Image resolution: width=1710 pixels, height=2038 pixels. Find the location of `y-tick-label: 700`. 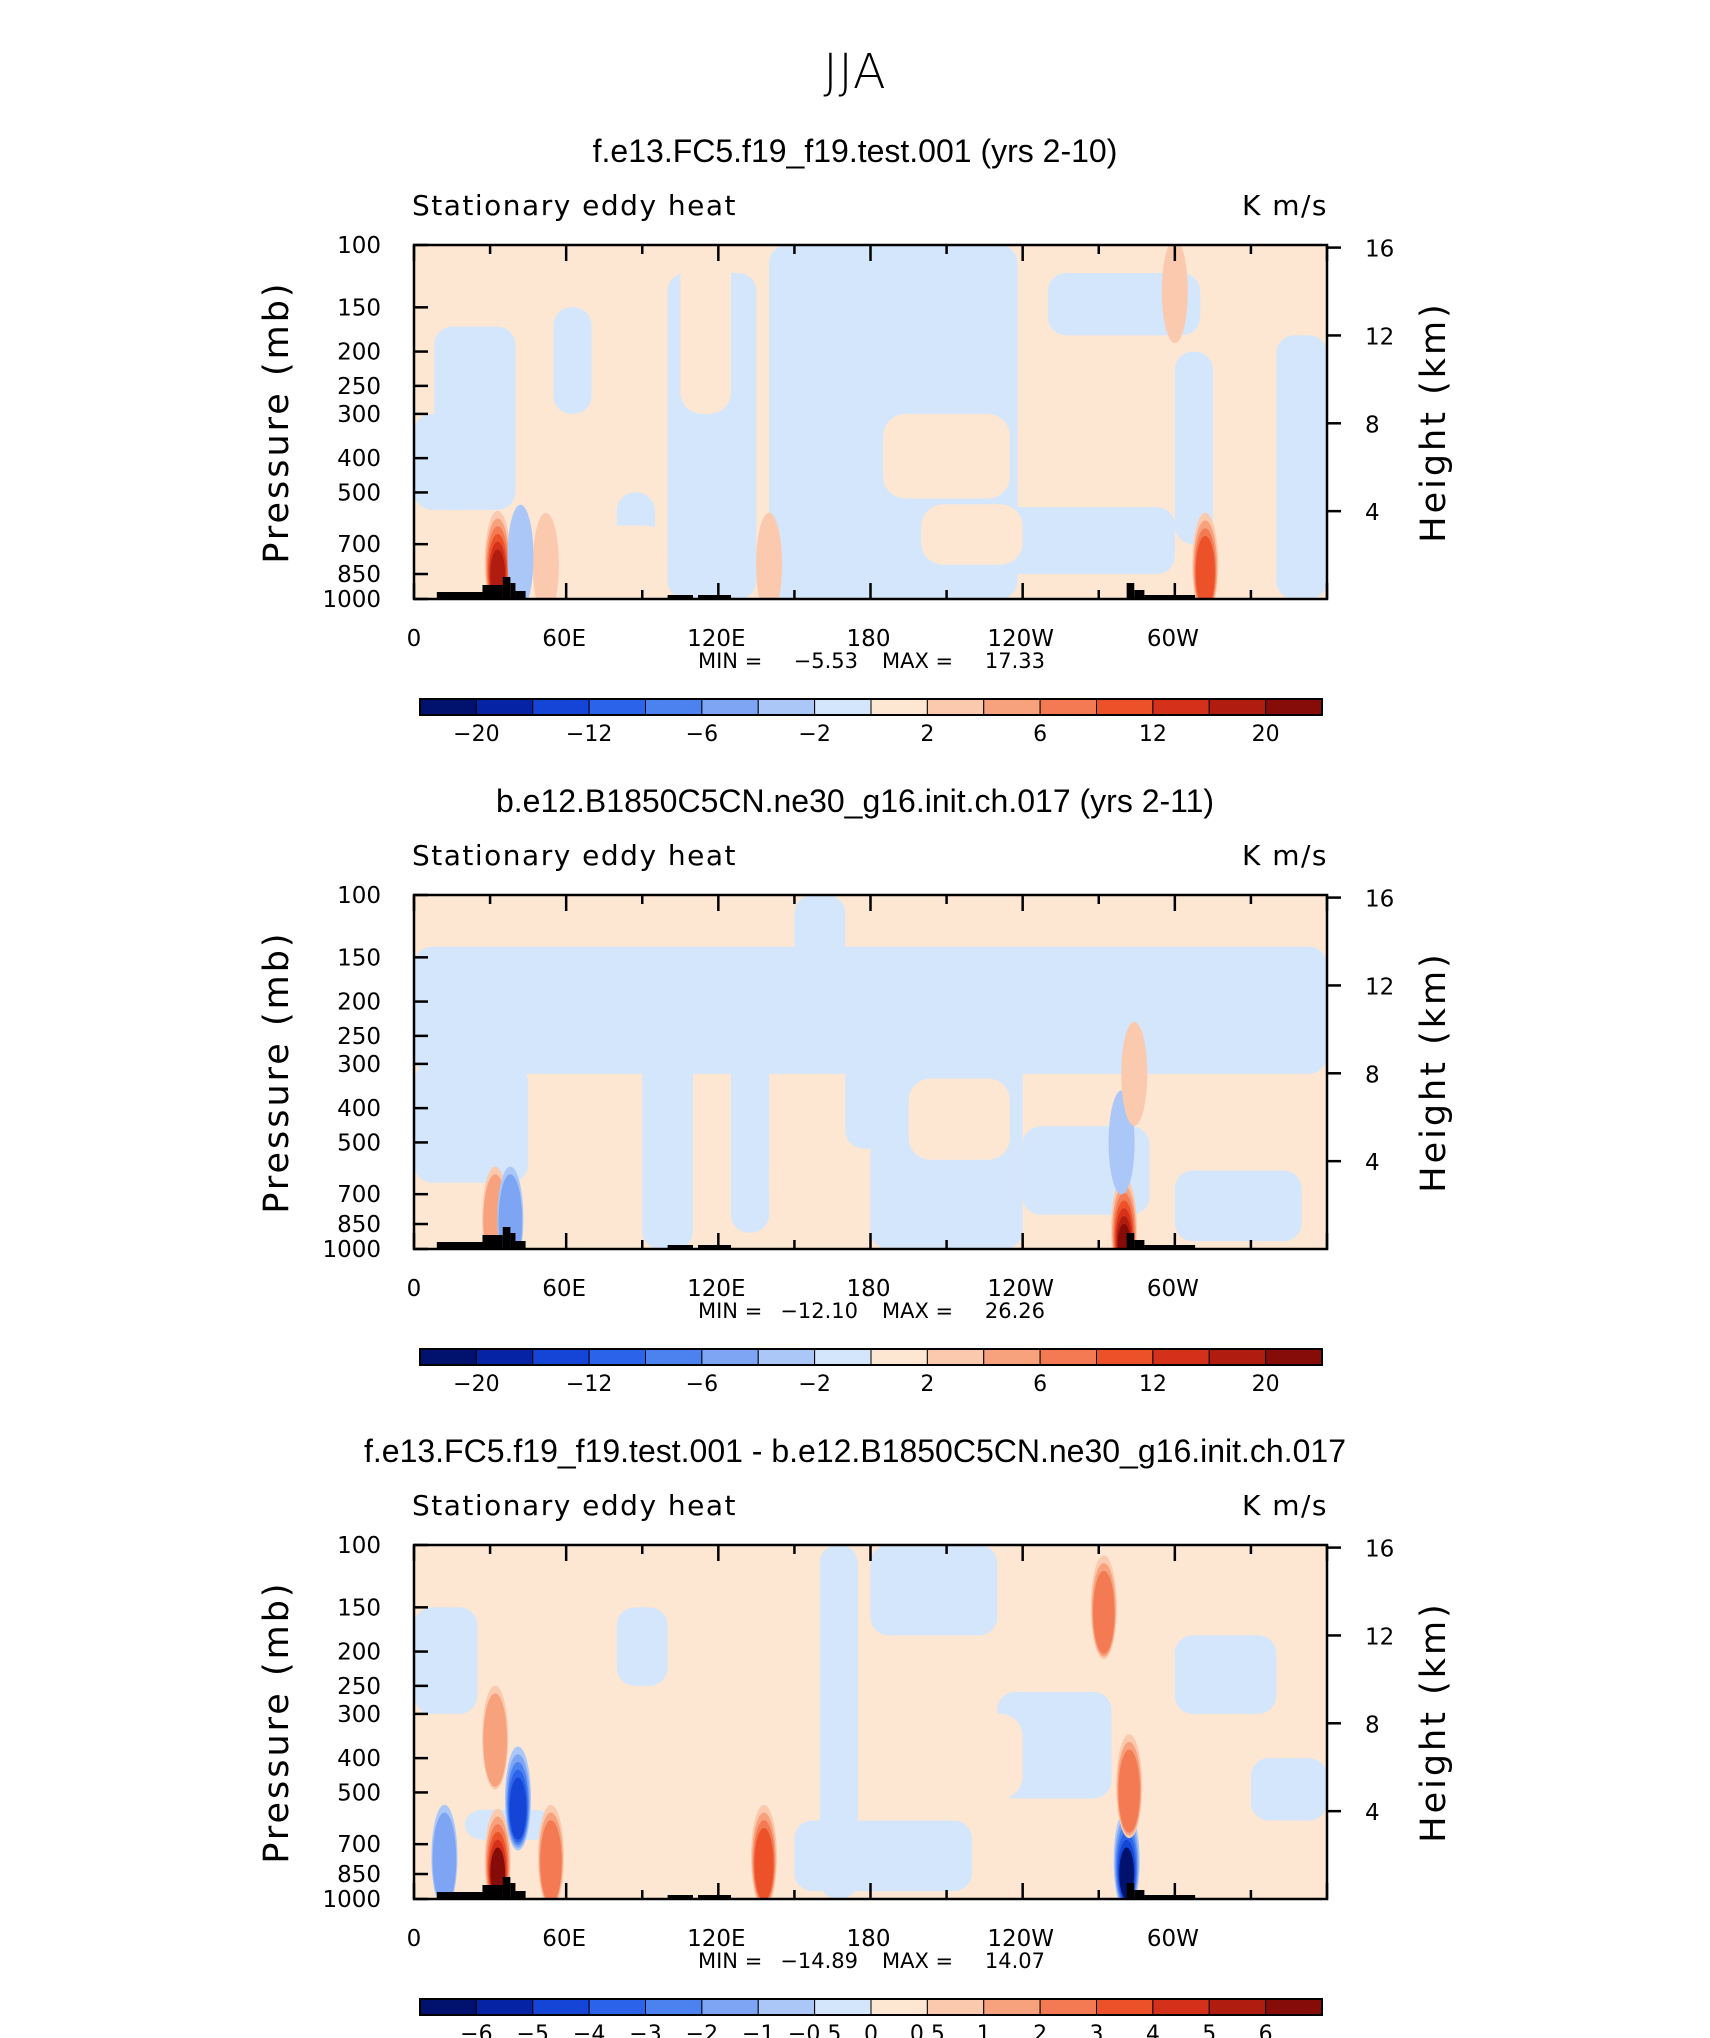

y-tick-label: 700 is located at coordinates (359, 1845).